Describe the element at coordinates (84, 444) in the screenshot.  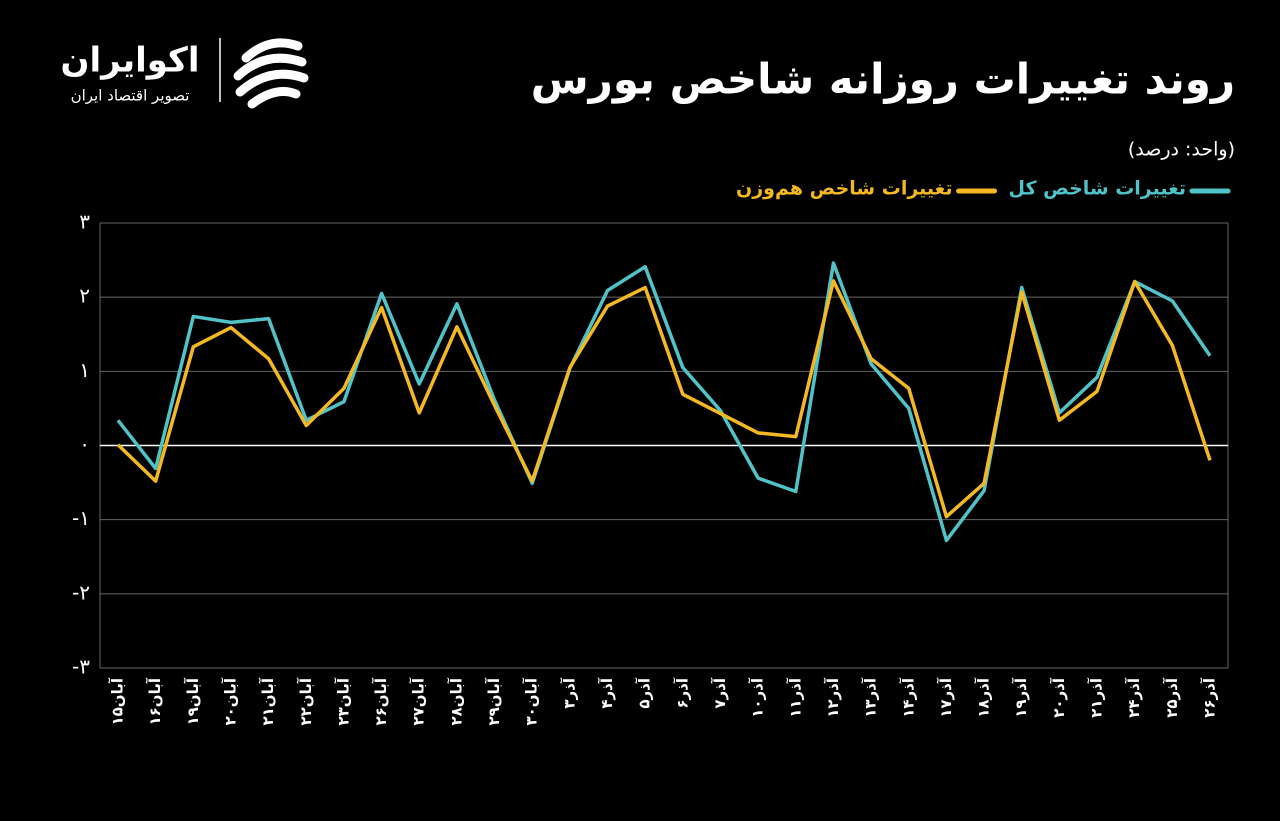
I see `y-tick-label: ۰` at that location.